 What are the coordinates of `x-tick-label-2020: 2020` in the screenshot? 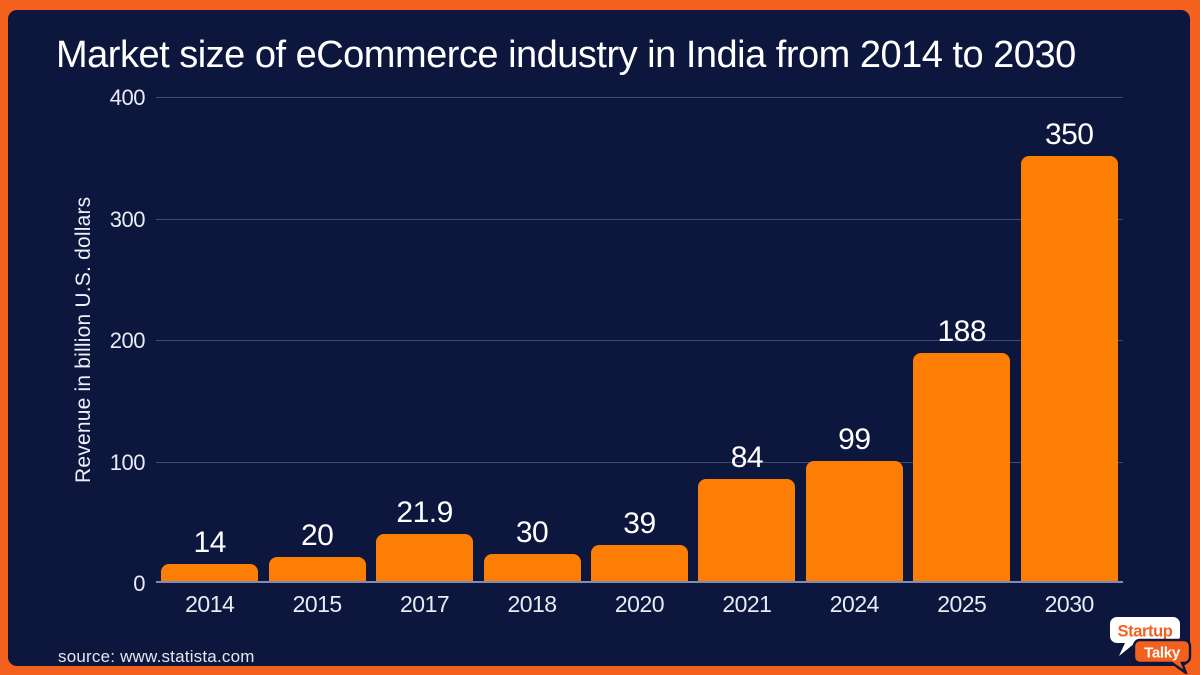 It's located at (639, 604).